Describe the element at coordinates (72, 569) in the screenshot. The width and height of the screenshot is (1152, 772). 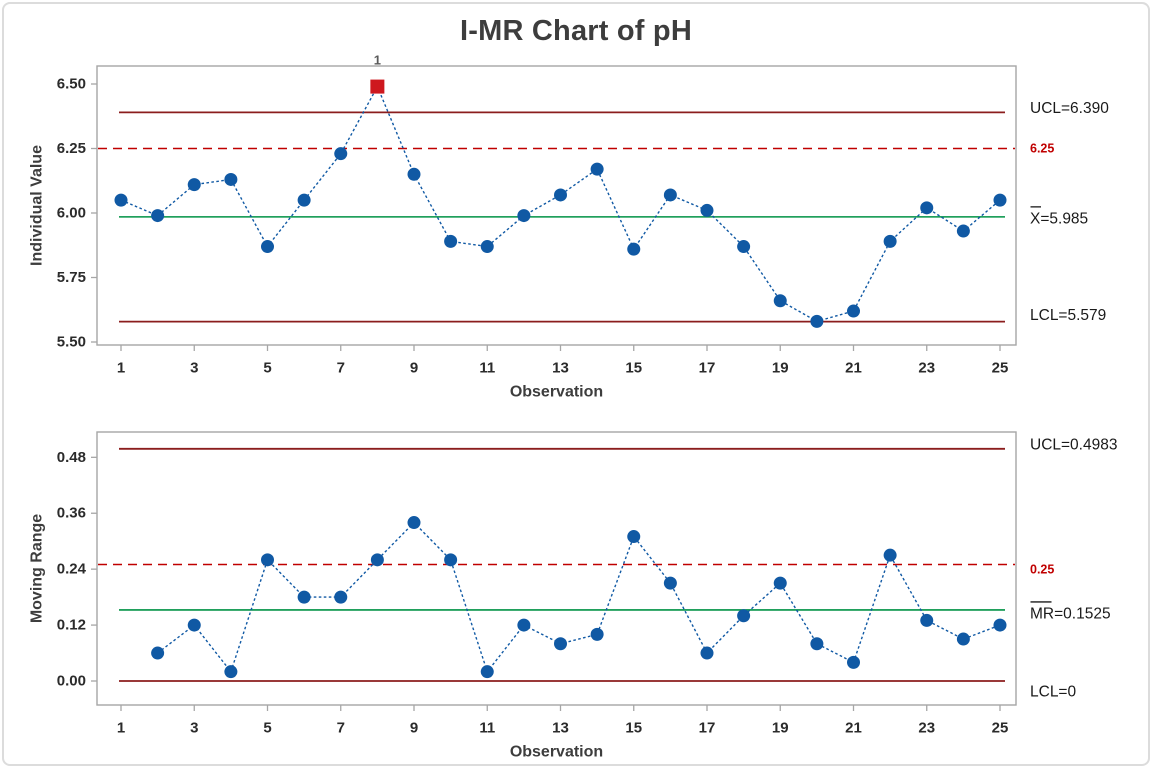
I see `y-tick-label: 0.24` at that location.